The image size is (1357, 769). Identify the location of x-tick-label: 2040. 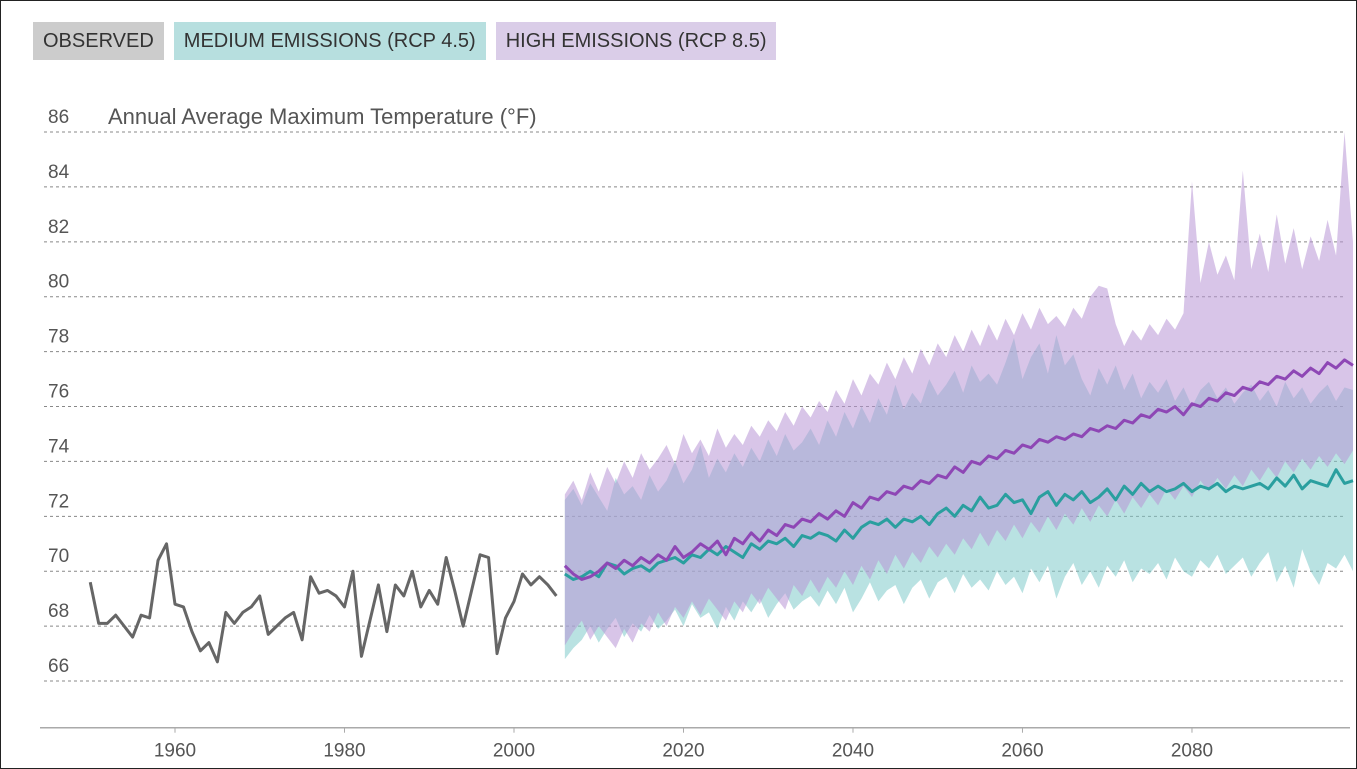
(853, 751).